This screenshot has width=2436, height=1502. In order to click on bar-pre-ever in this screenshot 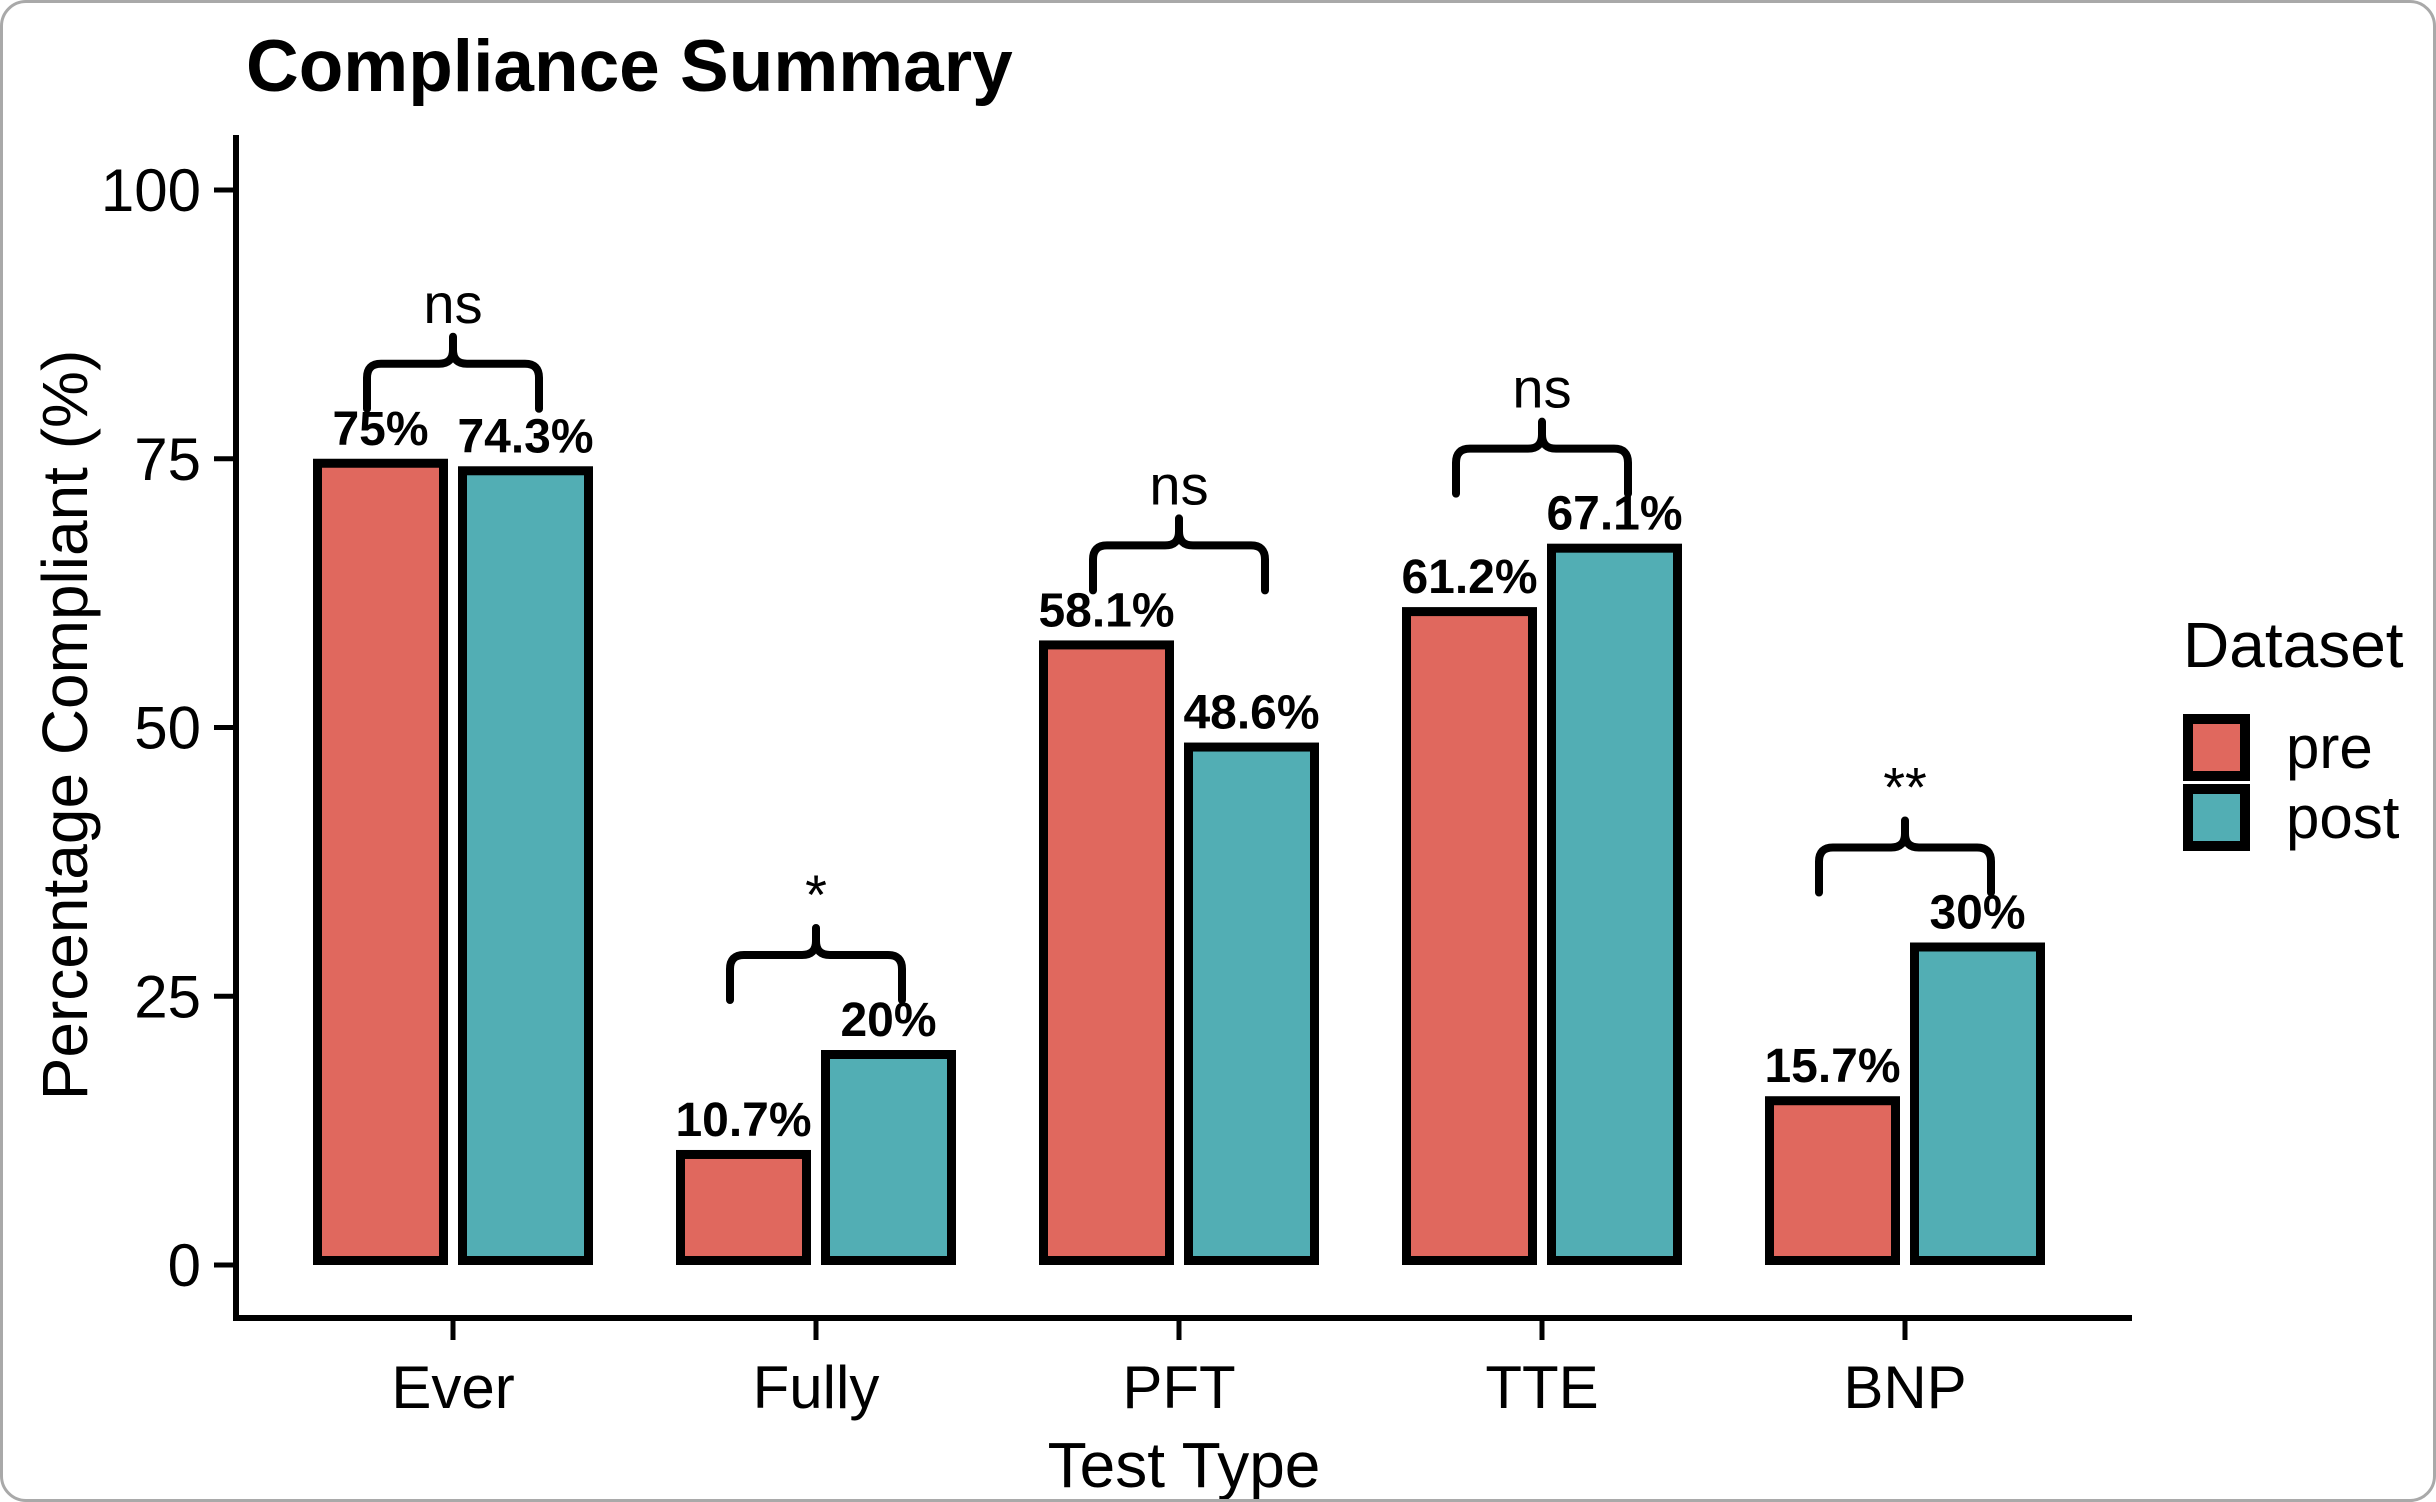, I will do `click(380, 861)`.